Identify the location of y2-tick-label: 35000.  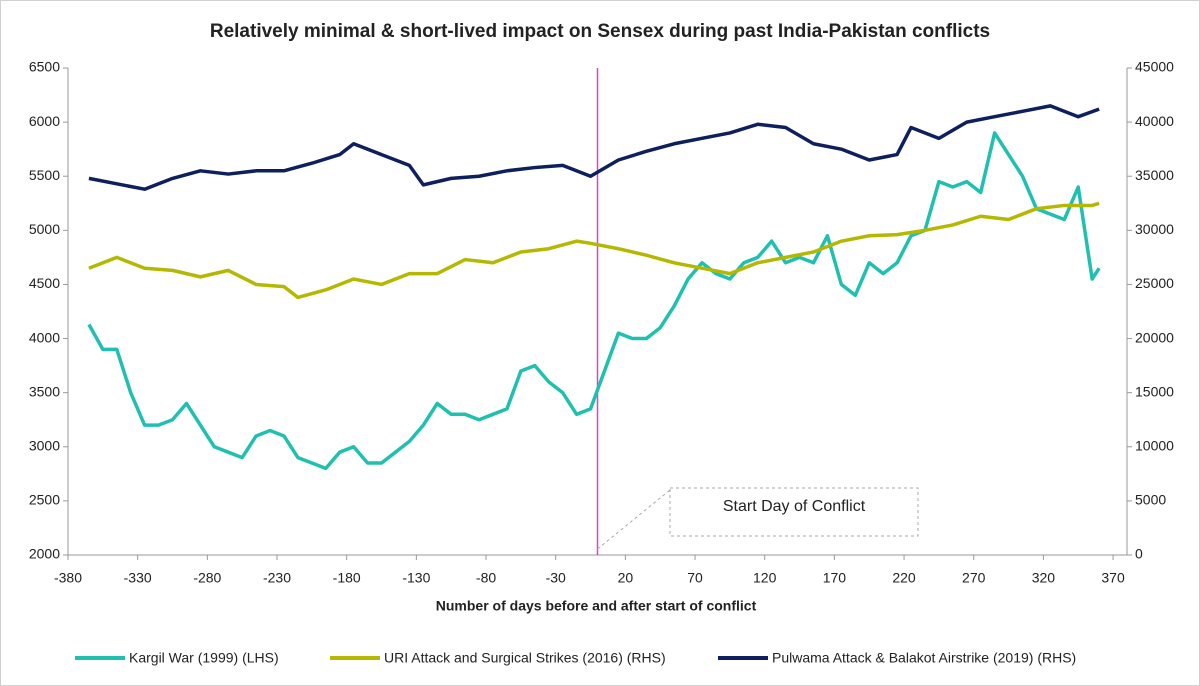
(1154, 175).